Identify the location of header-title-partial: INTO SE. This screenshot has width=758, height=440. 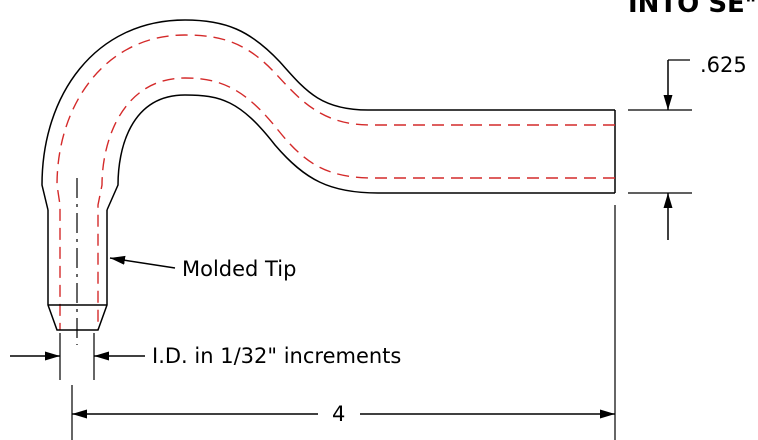
(686, 9).